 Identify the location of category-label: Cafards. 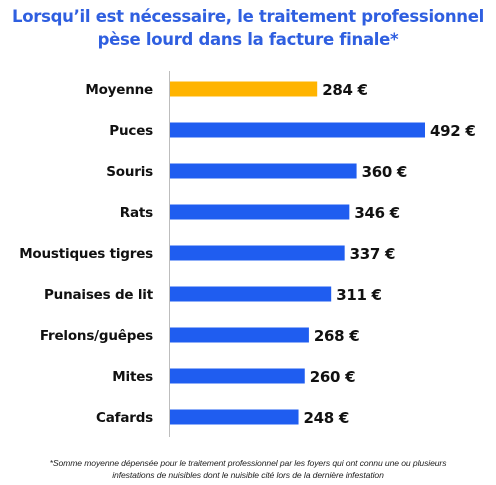
(124, 418).